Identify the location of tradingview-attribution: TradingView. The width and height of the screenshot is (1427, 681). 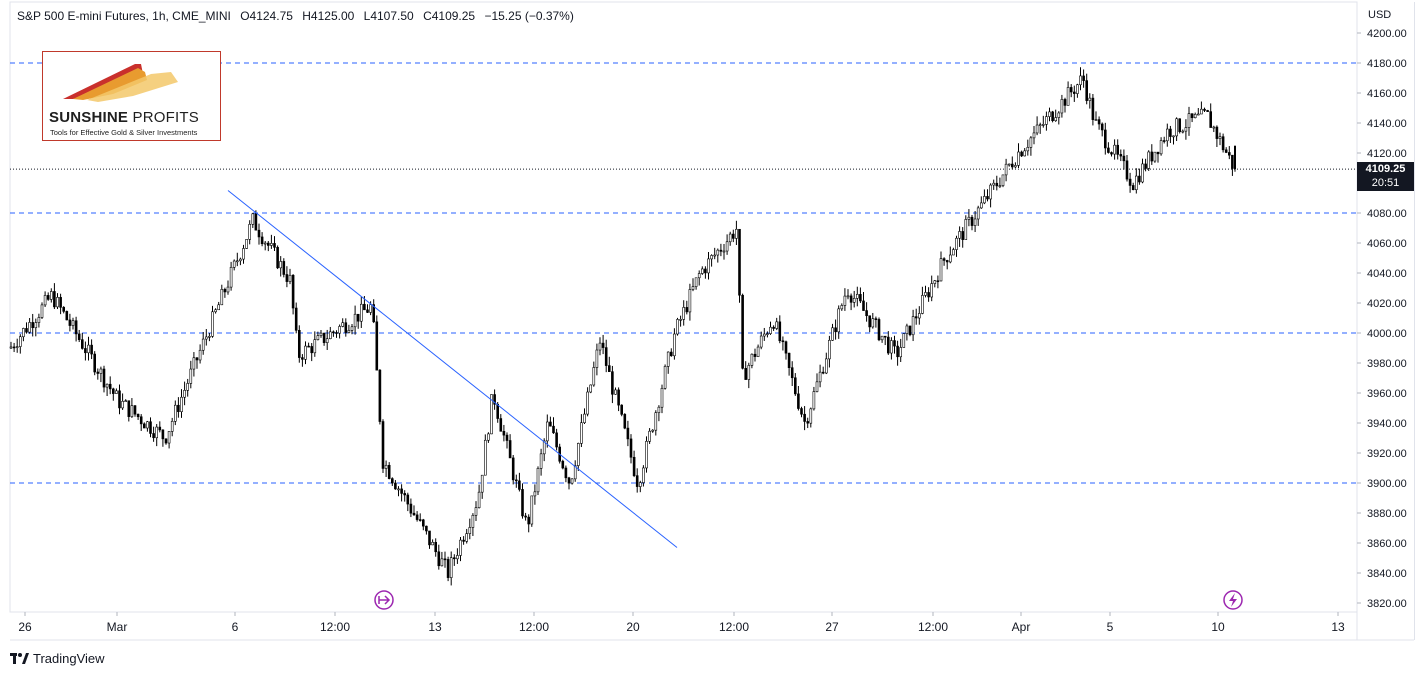
(57, 658).